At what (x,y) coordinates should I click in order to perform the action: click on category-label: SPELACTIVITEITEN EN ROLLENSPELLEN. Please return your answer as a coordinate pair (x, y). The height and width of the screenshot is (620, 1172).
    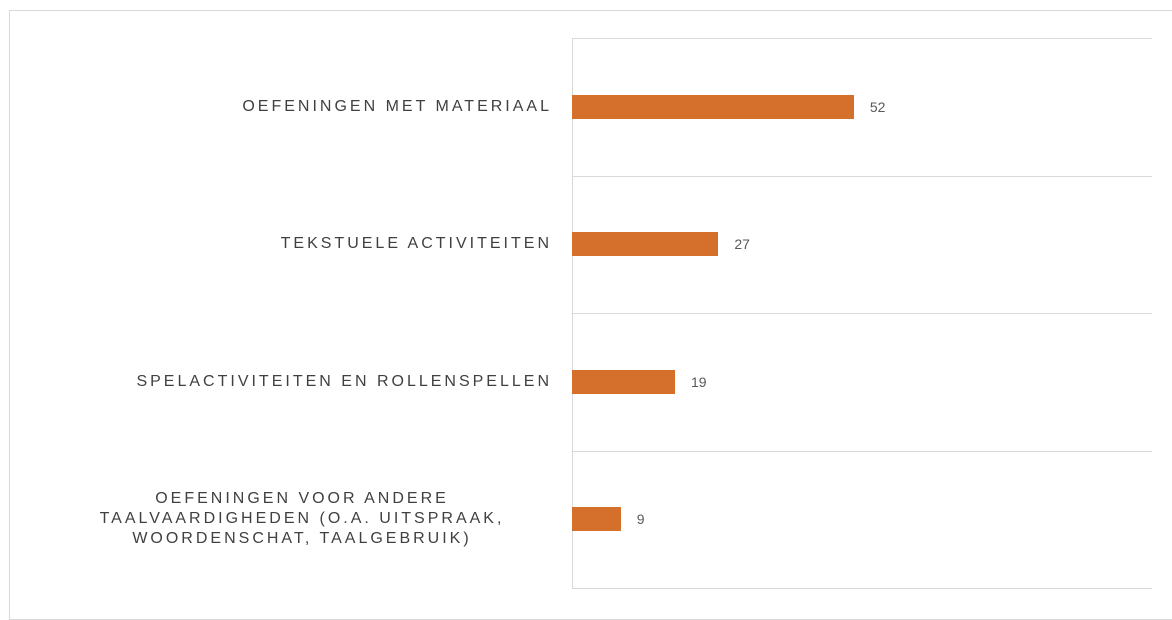
    Looking at the image, I should click on (281, 382).